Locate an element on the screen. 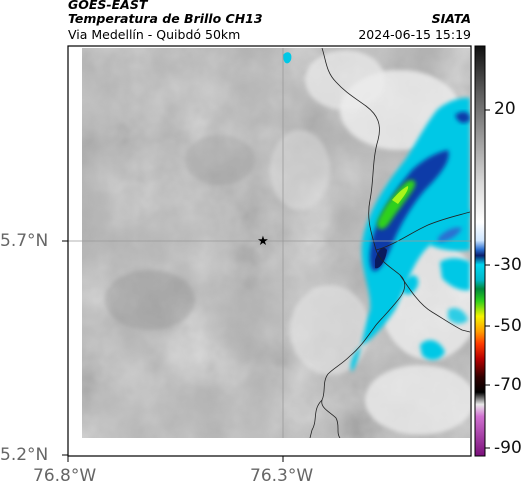  product-name: GOES-EAST is located at coordinates (108, 6).